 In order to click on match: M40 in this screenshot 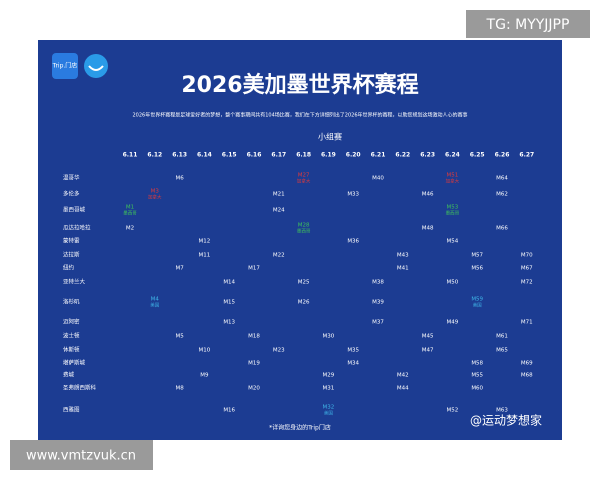, I will do `click(378, 179)`.